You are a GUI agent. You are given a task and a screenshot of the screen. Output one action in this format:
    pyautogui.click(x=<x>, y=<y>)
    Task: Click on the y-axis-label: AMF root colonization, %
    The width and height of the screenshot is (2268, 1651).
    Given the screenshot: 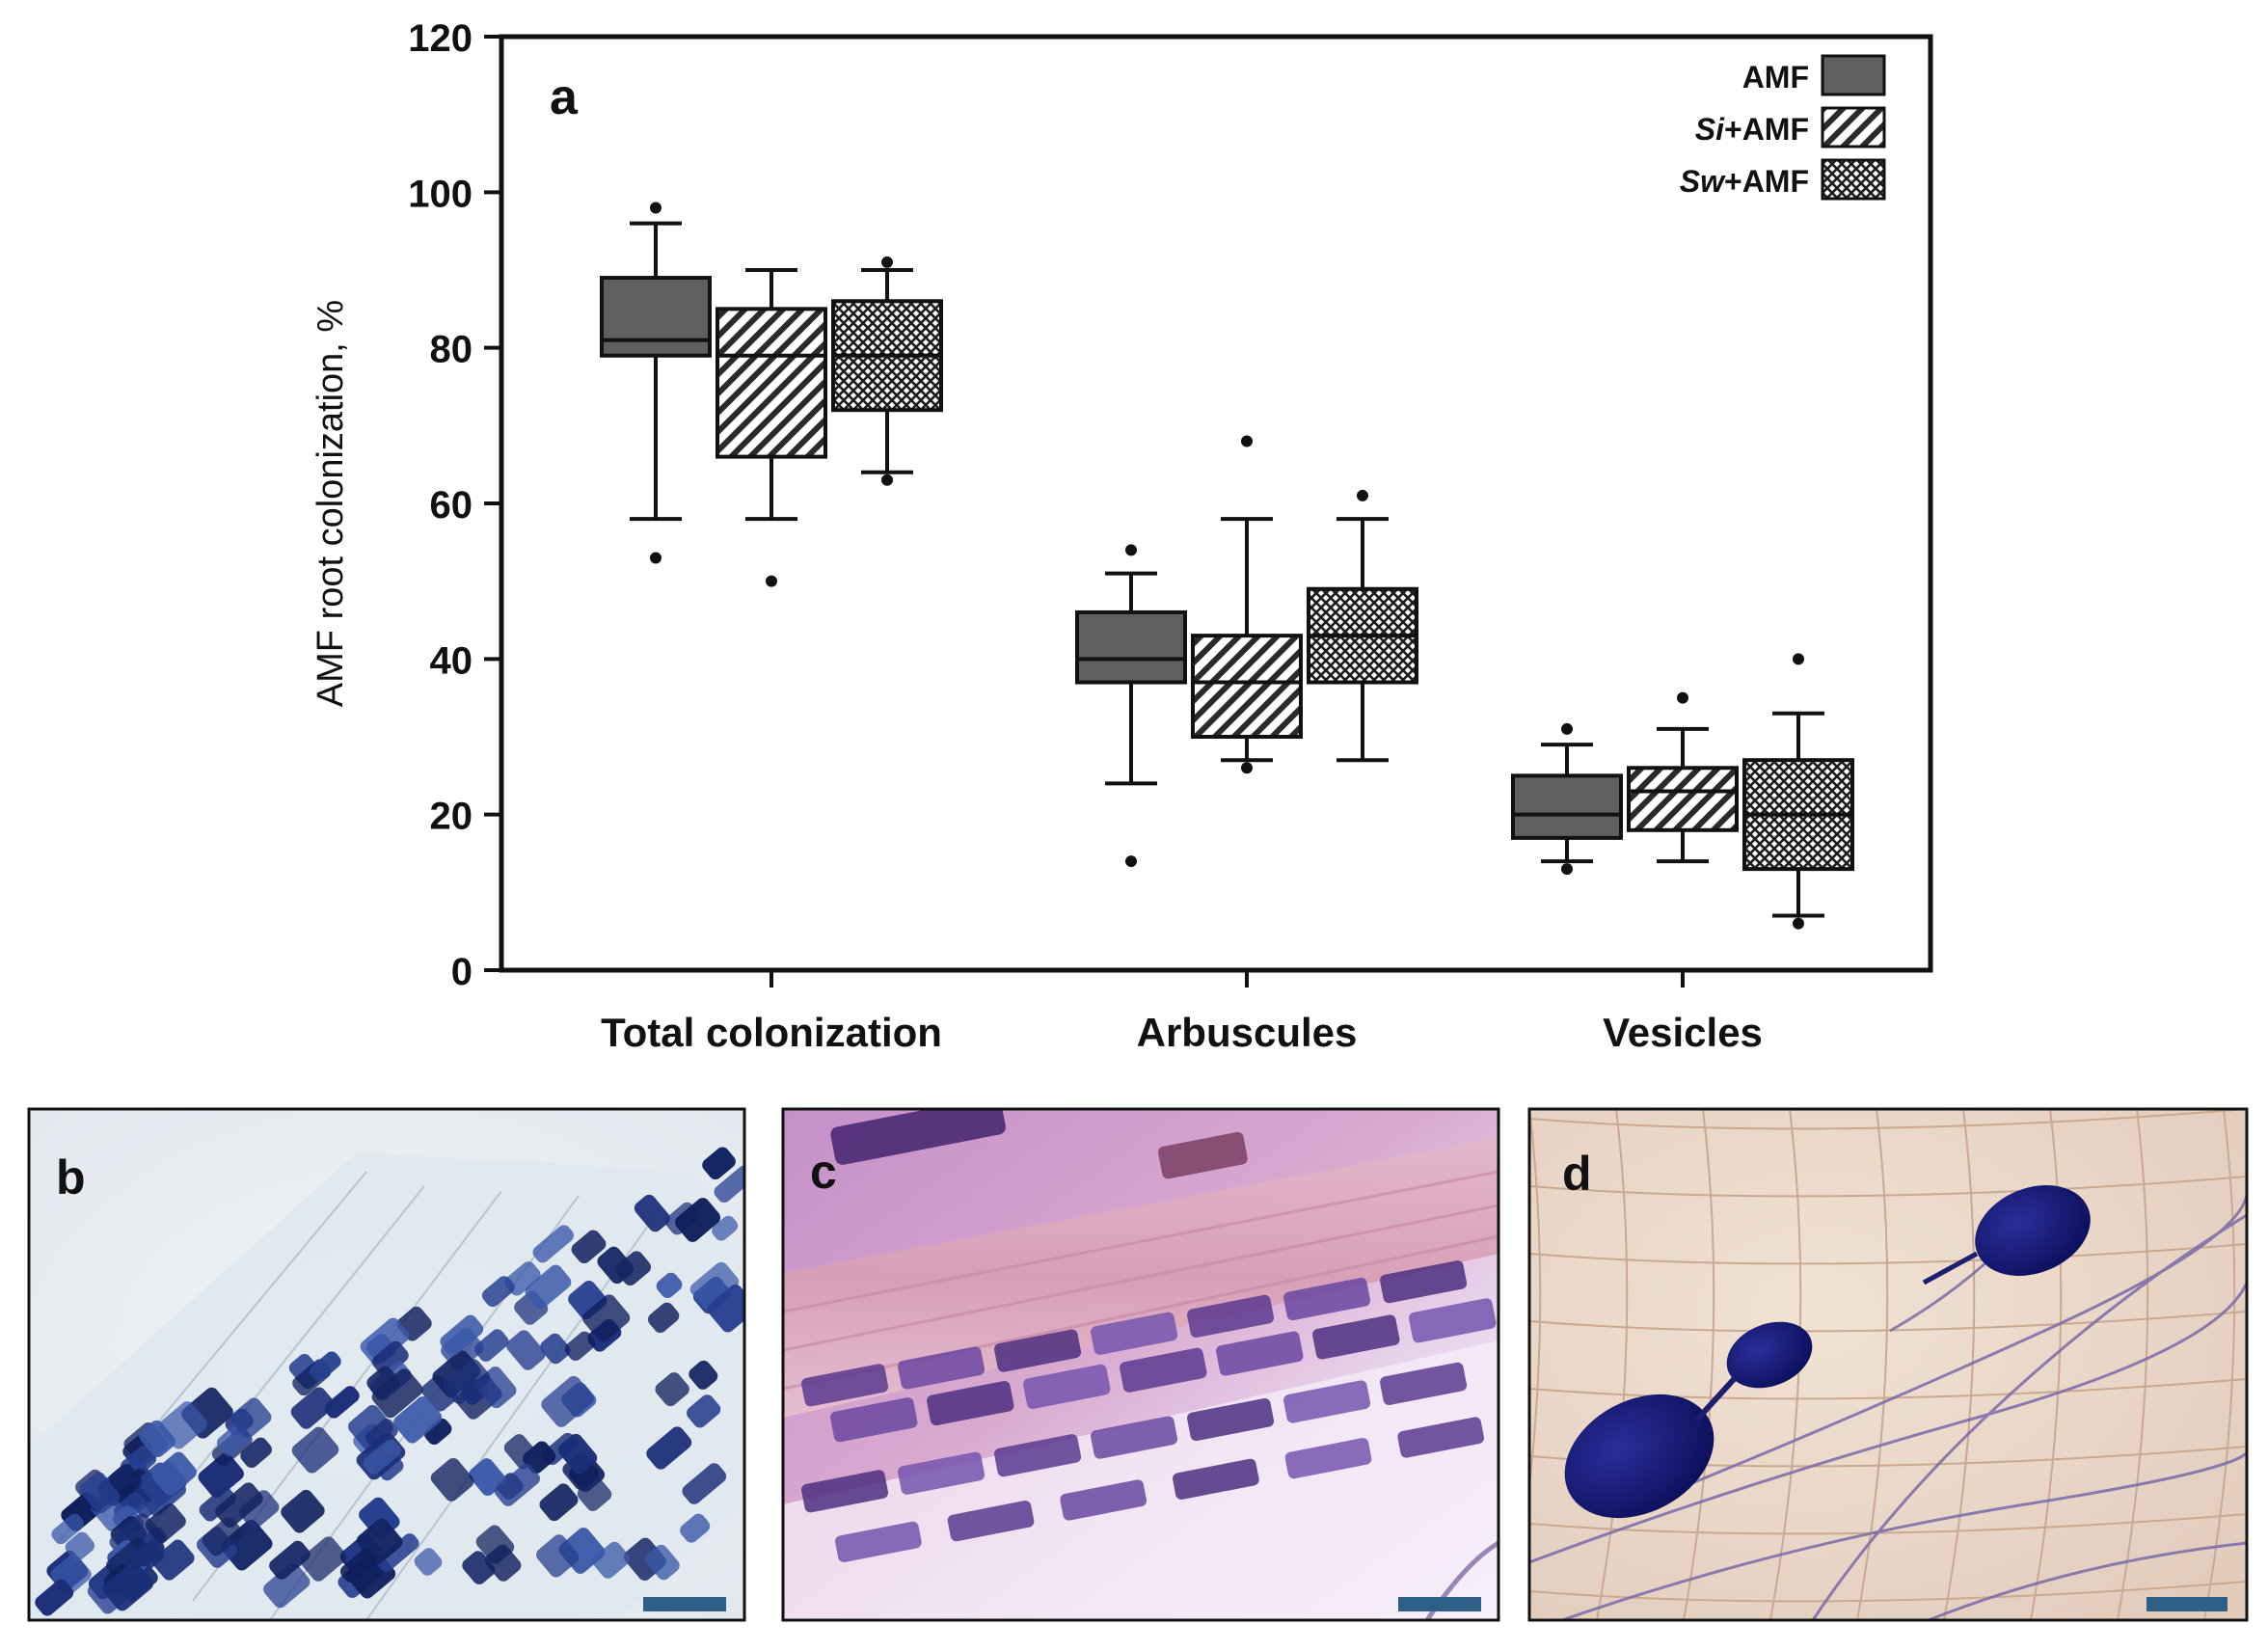 What is the action you would take?
    pyautogui.click(x=330, y=503)
    